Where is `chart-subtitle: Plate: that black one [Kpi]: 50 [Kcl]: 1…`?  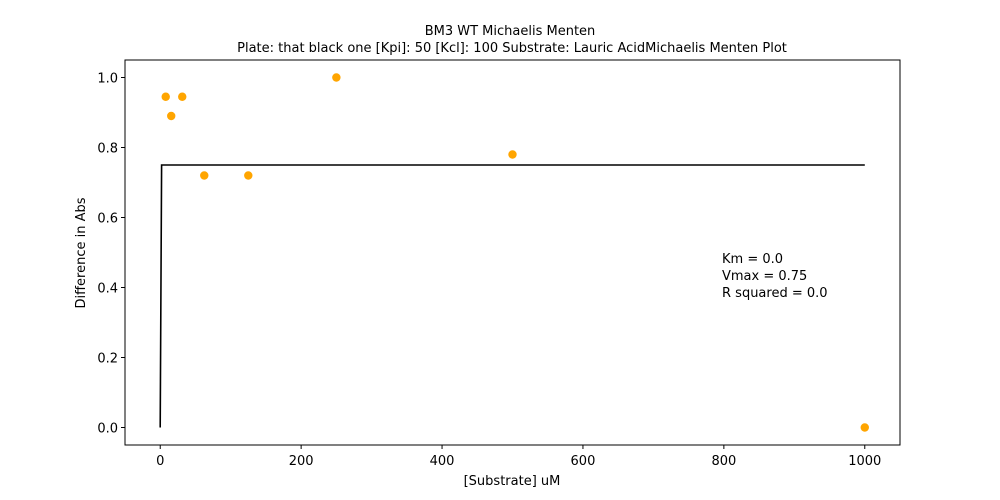 chart-subtitle: Plate: that black one [Kpi]: 50 [Kcl]: 1… is located at coordinates (512, 48).